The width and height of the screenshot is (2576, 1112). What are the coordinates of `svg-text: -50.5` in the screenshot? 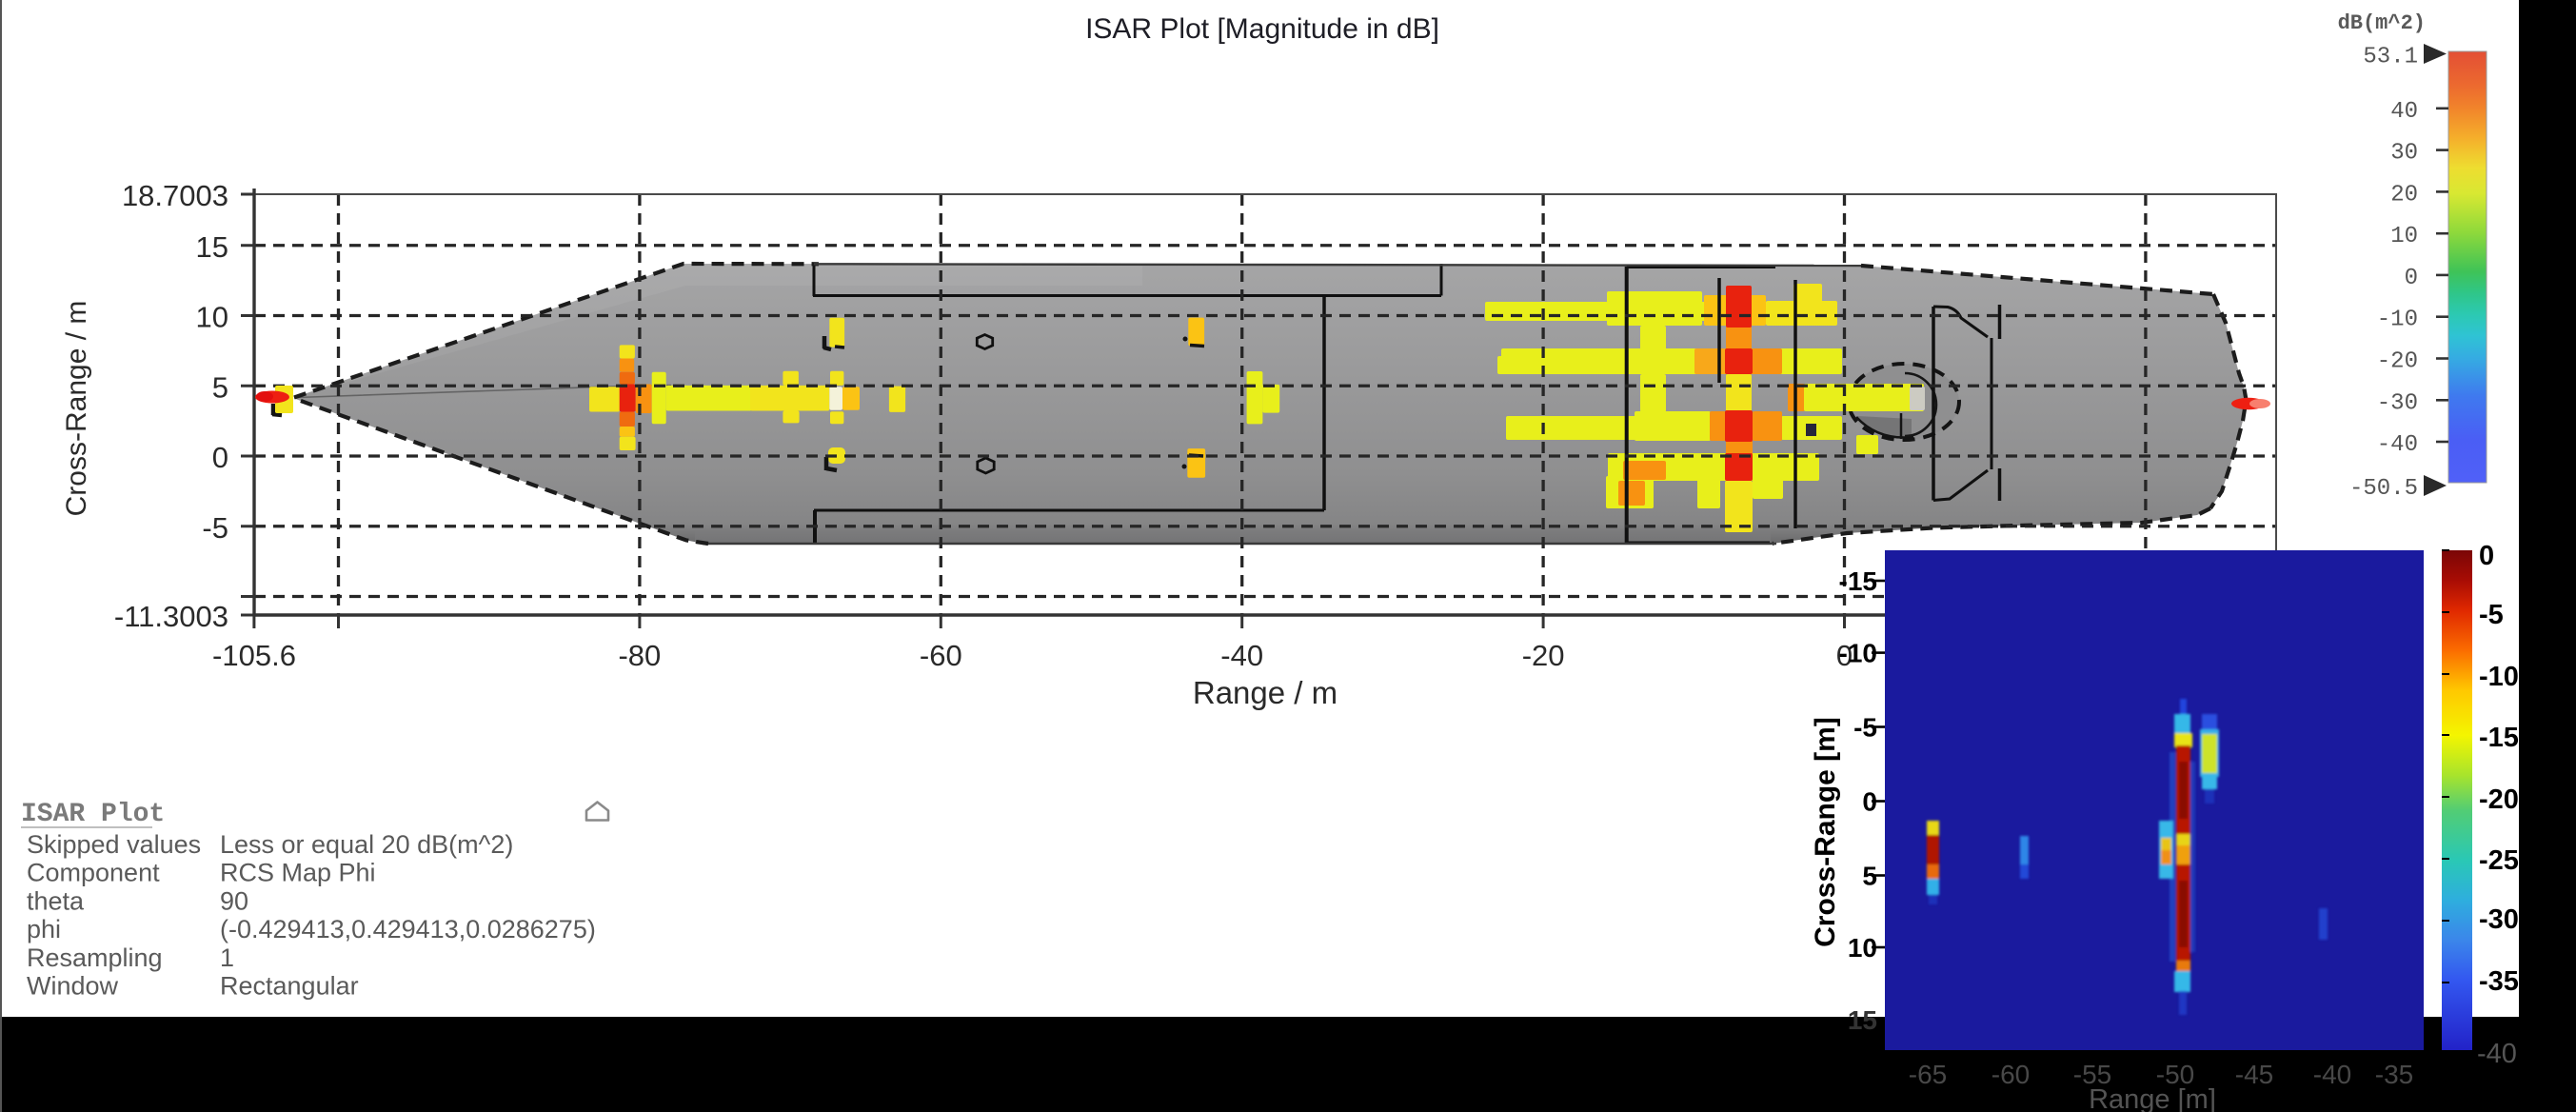 It's located at (2383, 489).